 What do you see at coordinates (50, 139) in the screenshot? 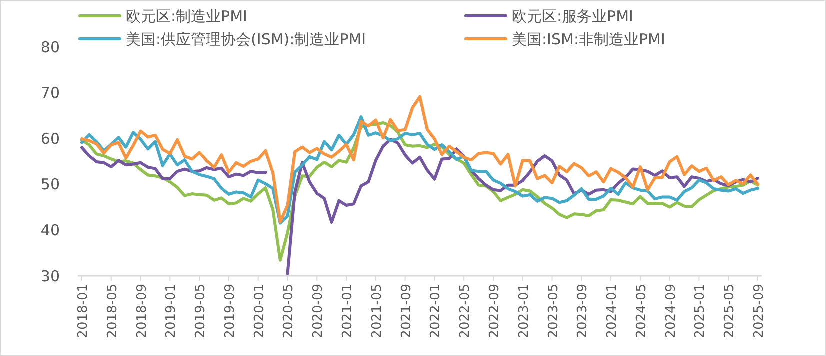
I see `y-tick-label: 60` at bounding box center [50, 139].